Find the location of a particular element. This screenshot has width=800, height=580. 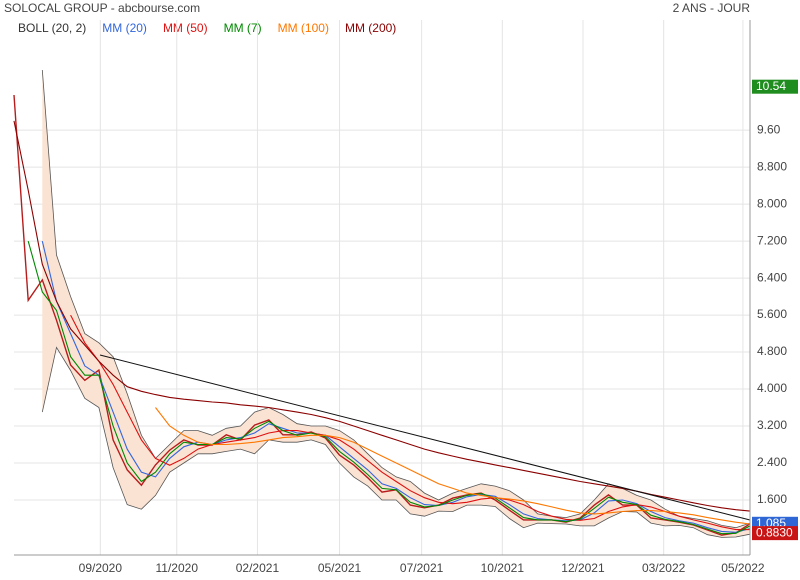

x-tick-label: 05/2021 is located at coordinates (340, 568).